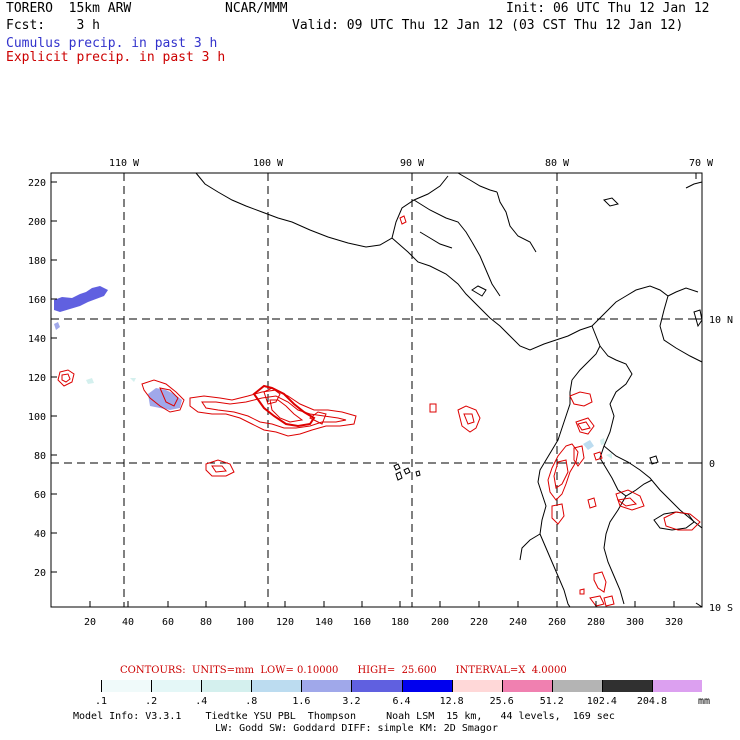  I want to click on y-tick-label: 80, so click(40, 456).